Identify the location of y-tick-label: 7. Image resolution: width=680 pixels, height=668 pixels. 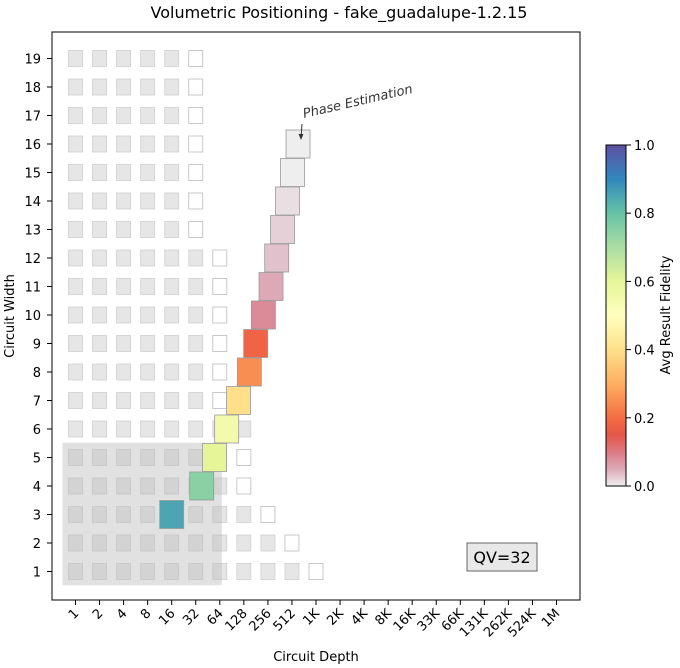
(37, 402).